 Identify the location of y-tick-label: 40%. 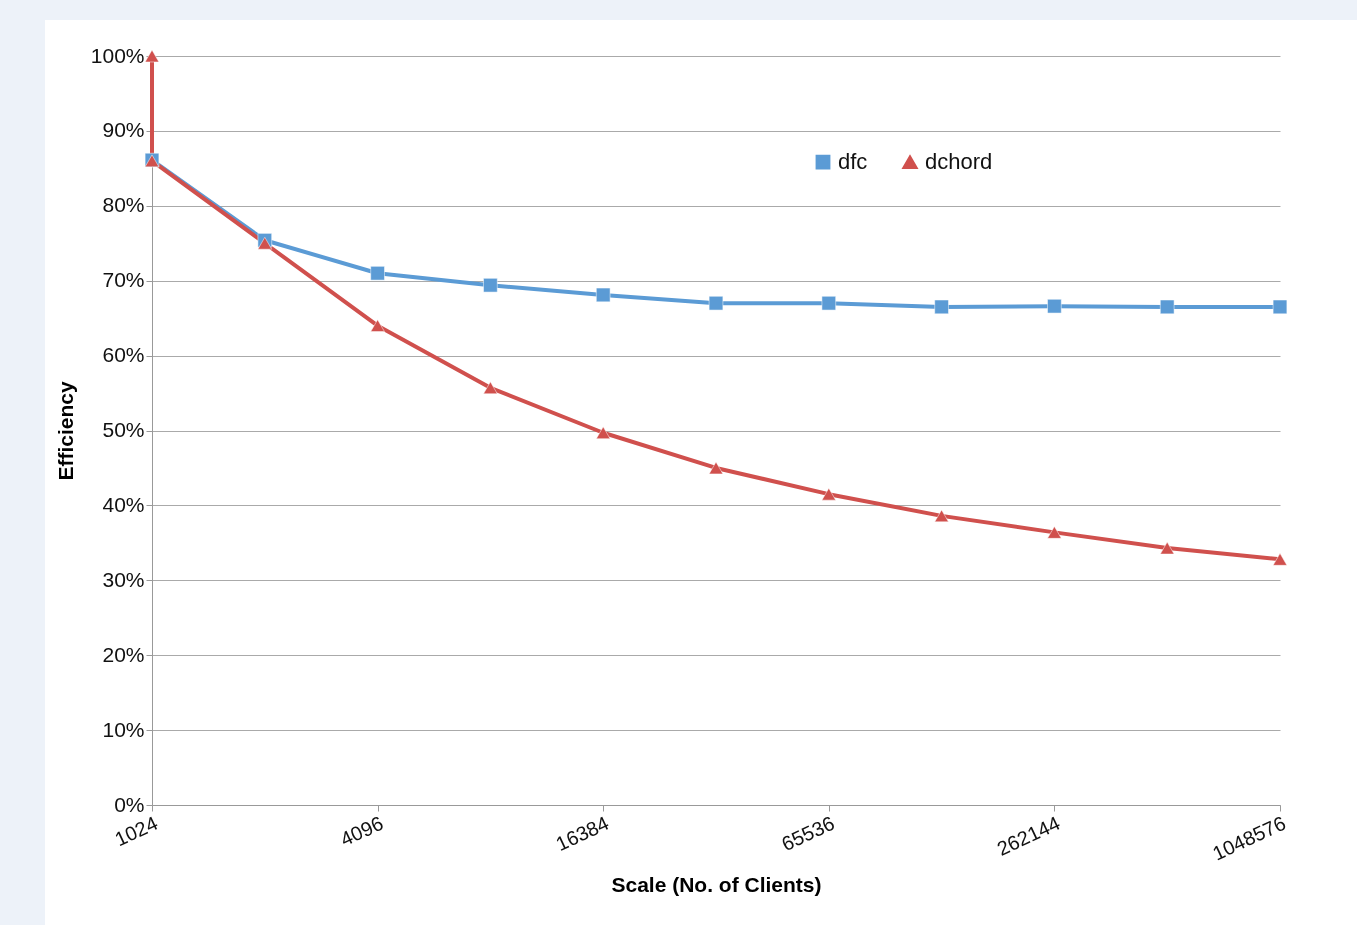
(123, 504).